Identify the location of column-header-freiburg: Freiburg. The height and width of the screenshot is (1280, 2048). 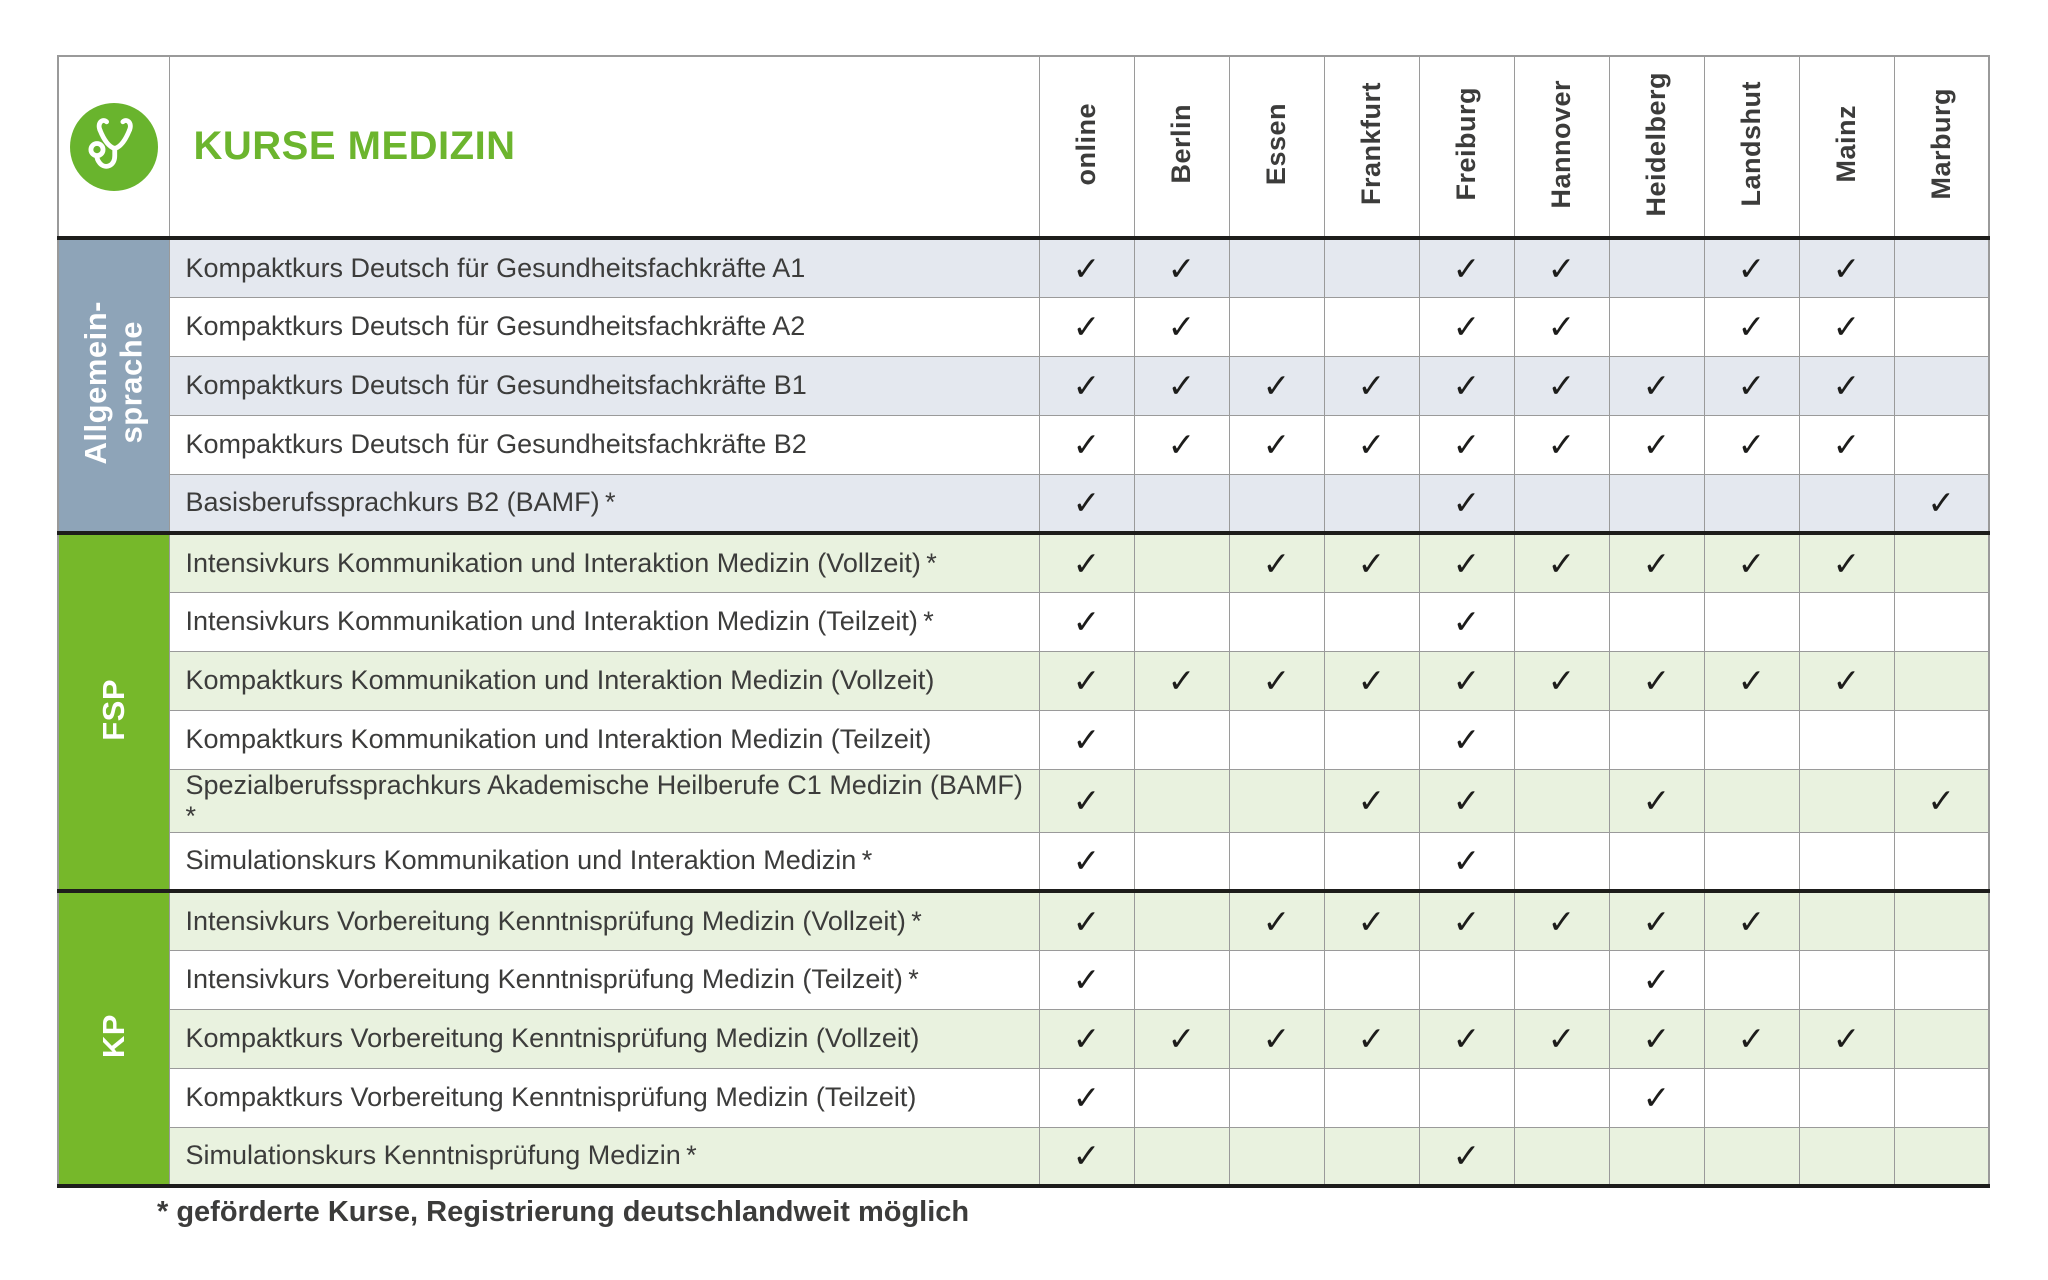
(1466, 147).